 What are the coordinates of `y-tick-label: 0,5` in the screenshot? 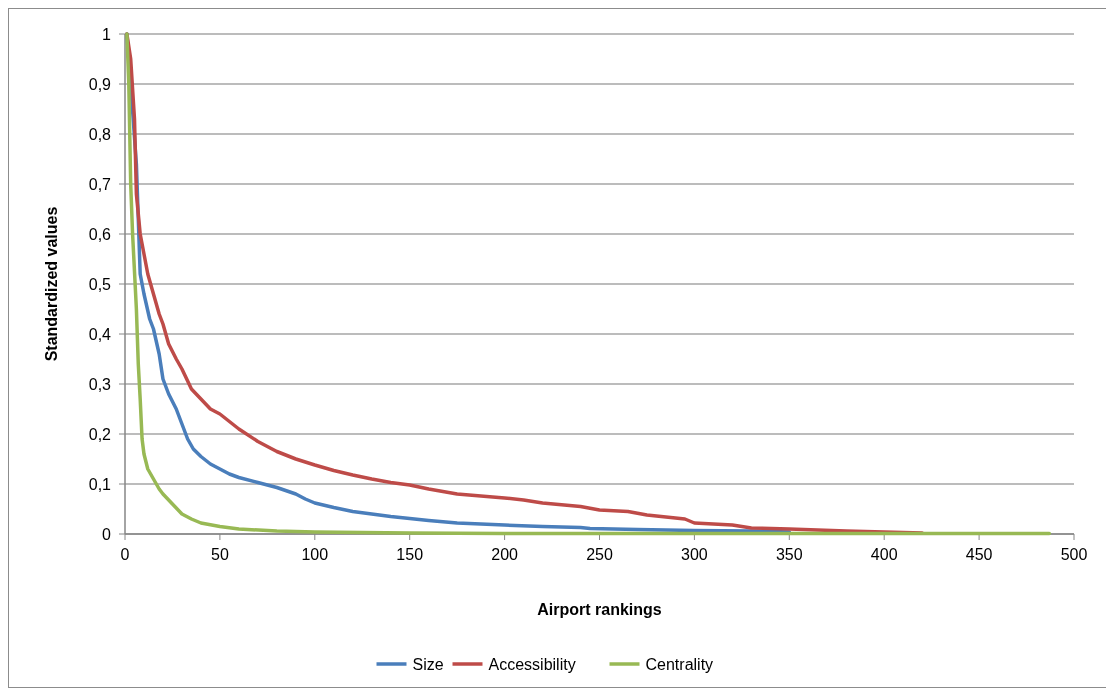 It's located at (100, 284).